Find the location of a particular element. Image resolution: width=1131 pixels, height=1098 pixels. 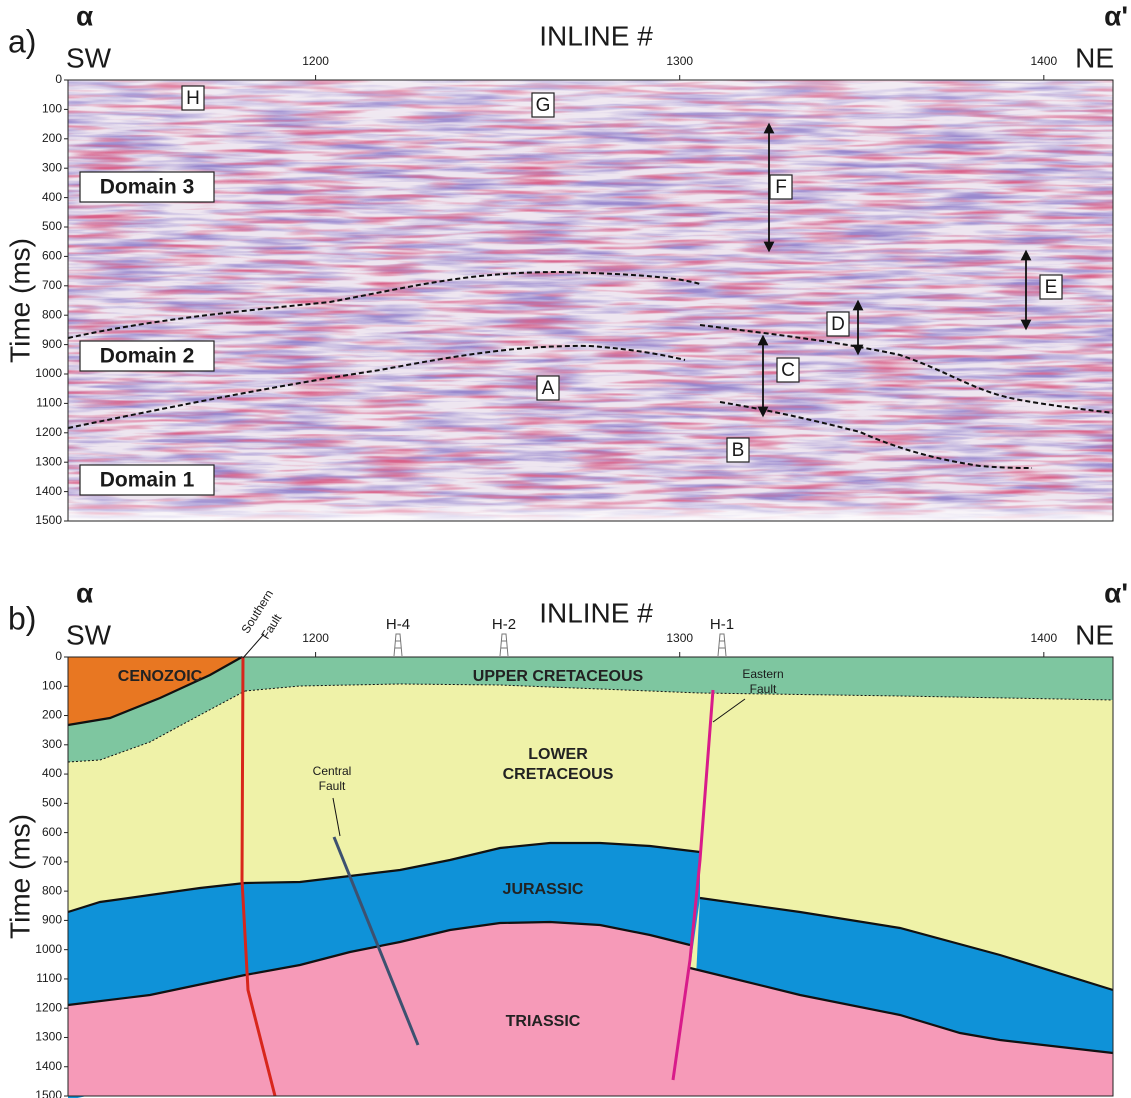

domain-label: Domain 1 is located at coordinates (147, 480).